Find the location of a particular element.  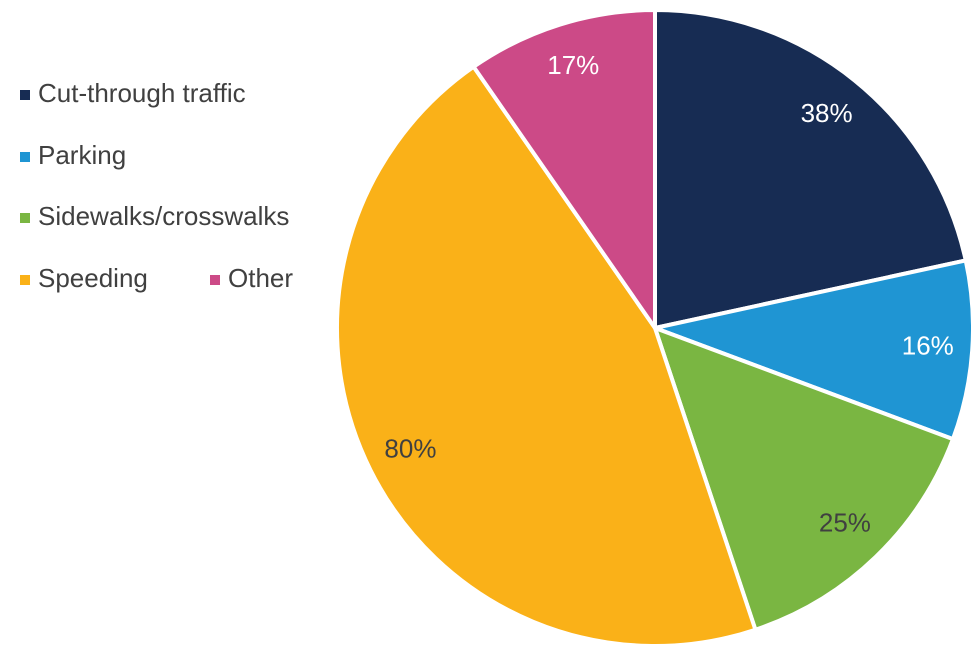

legend-label: Speeding is located at coordinates (93, 278).